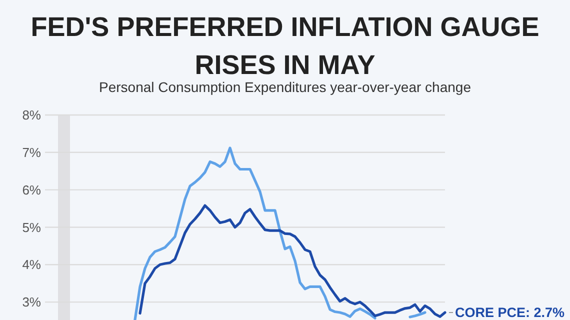 This screenshot has width=570, height=320. Describe the element at coordinates (32, 227) in the screenshot. I see `y-tick-label: 5%` at that location.